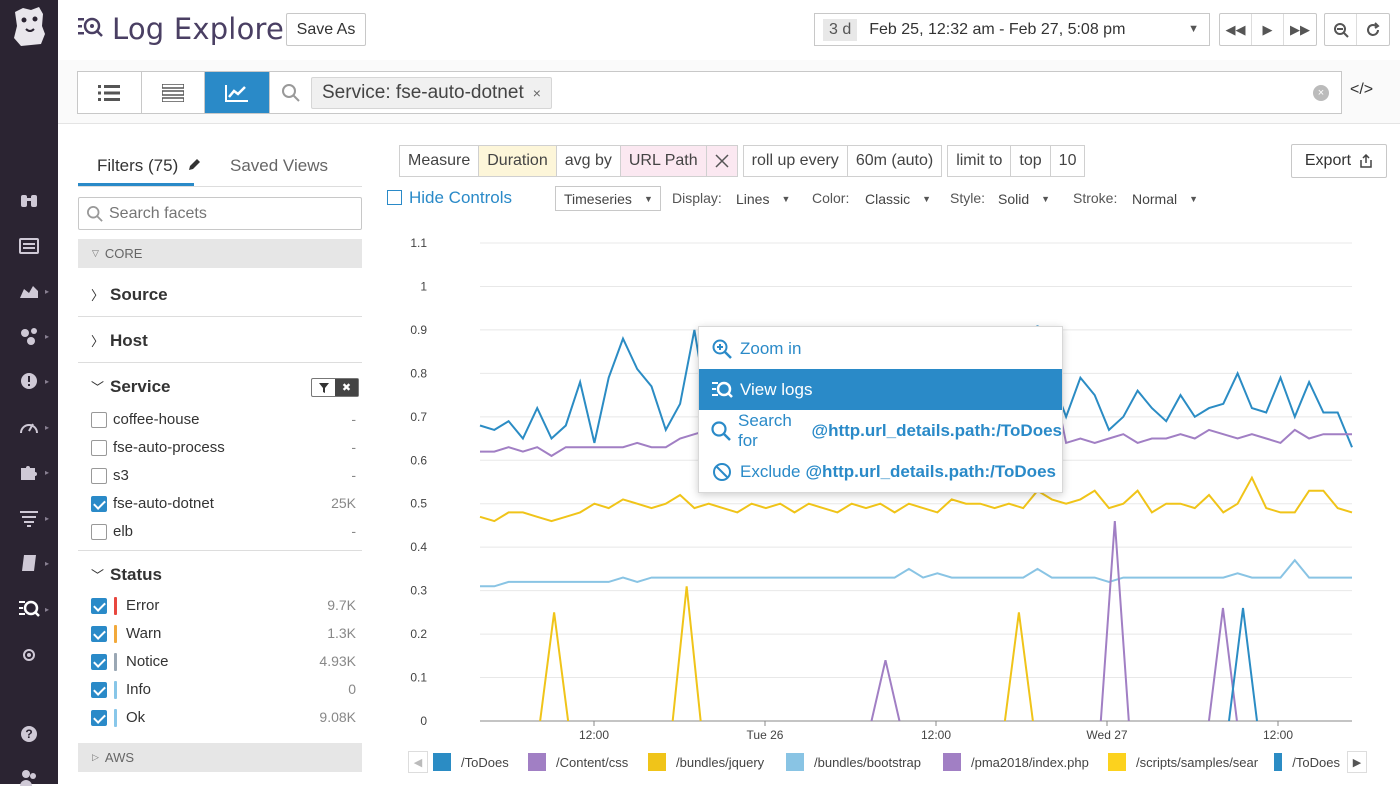  What do you see at coordinates (326, 29) in the screenshot?
I see `save-as-button: Save As` at bounding box center [326, 29].